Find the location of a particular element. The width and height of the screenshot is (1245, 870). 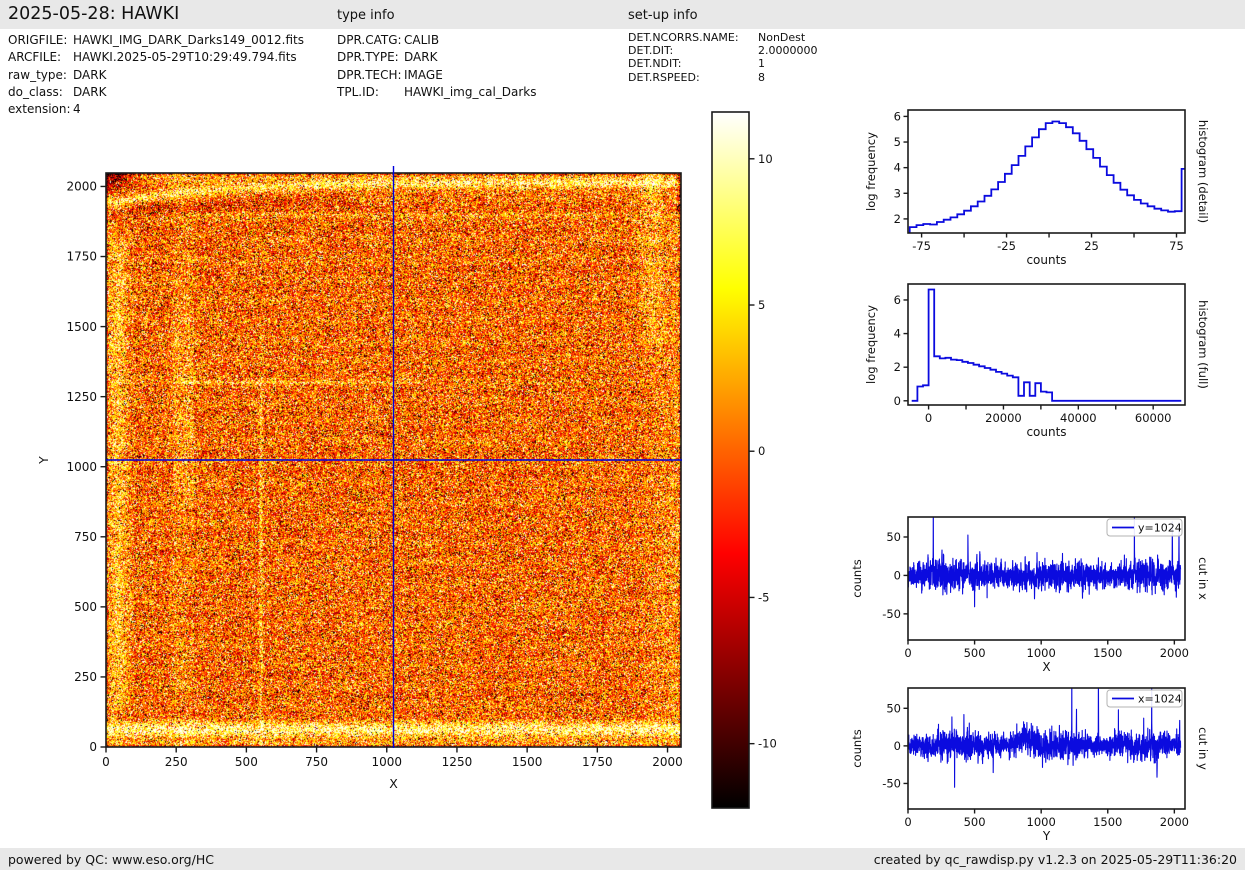

info-label: ORIGFILE: is located at coordinates (38, 40).